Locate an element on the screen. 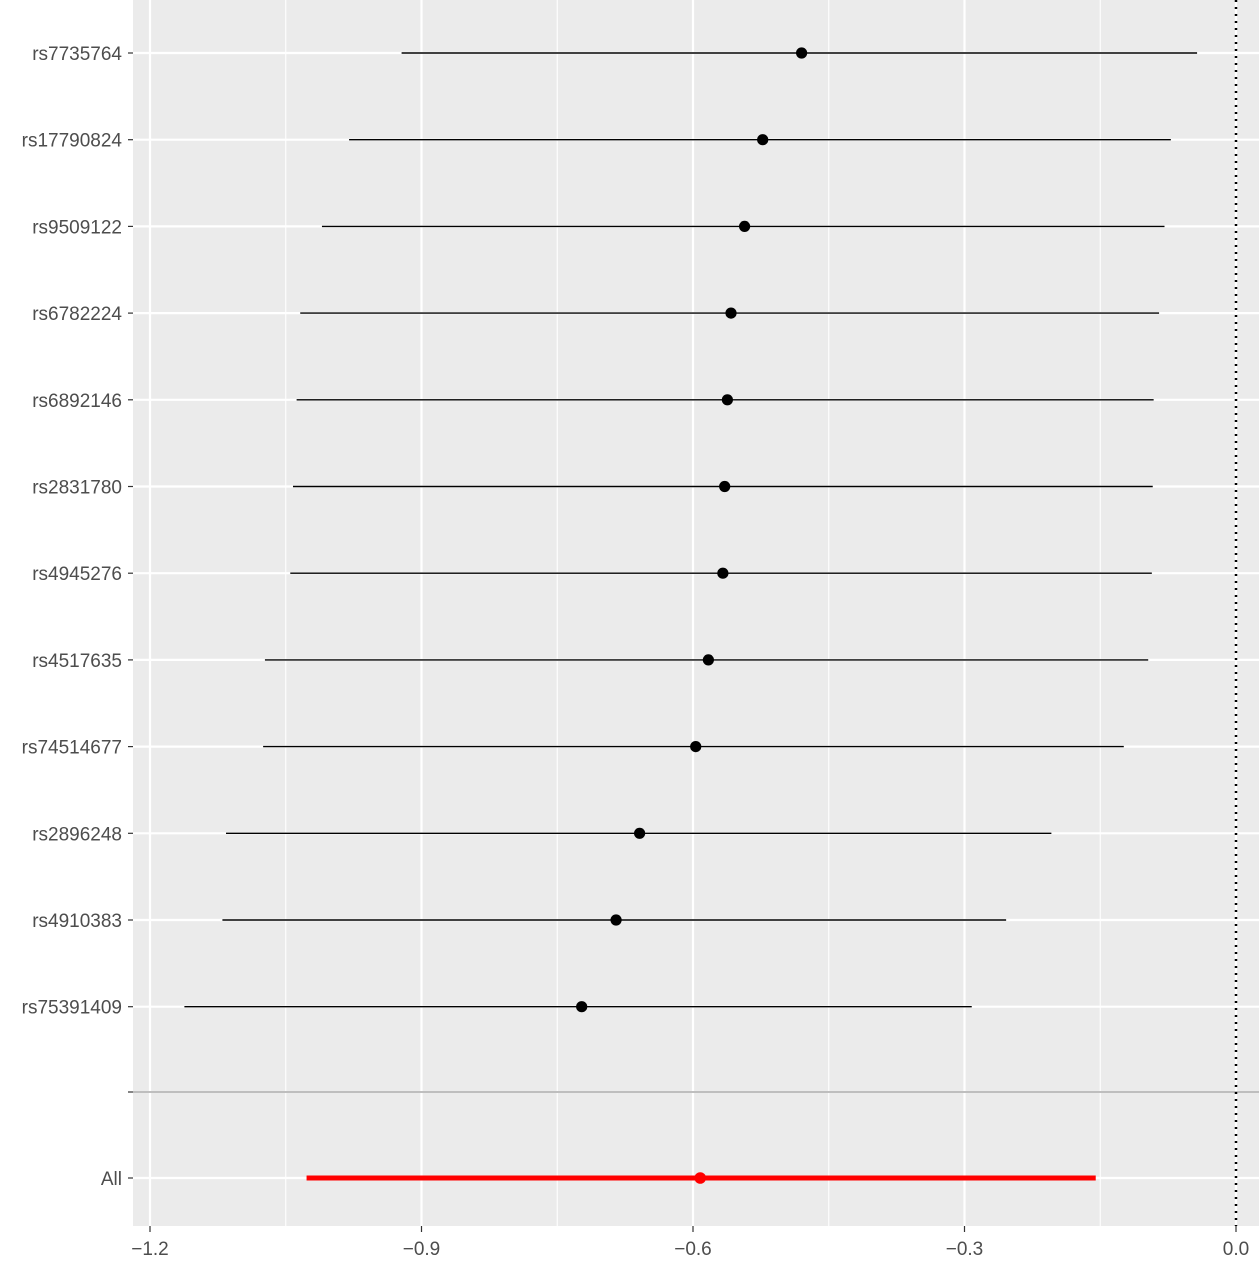 The height and width of the screenshot is (1271, 1259). point-estimate-rs4910383 is located at coordinates (616, 920).